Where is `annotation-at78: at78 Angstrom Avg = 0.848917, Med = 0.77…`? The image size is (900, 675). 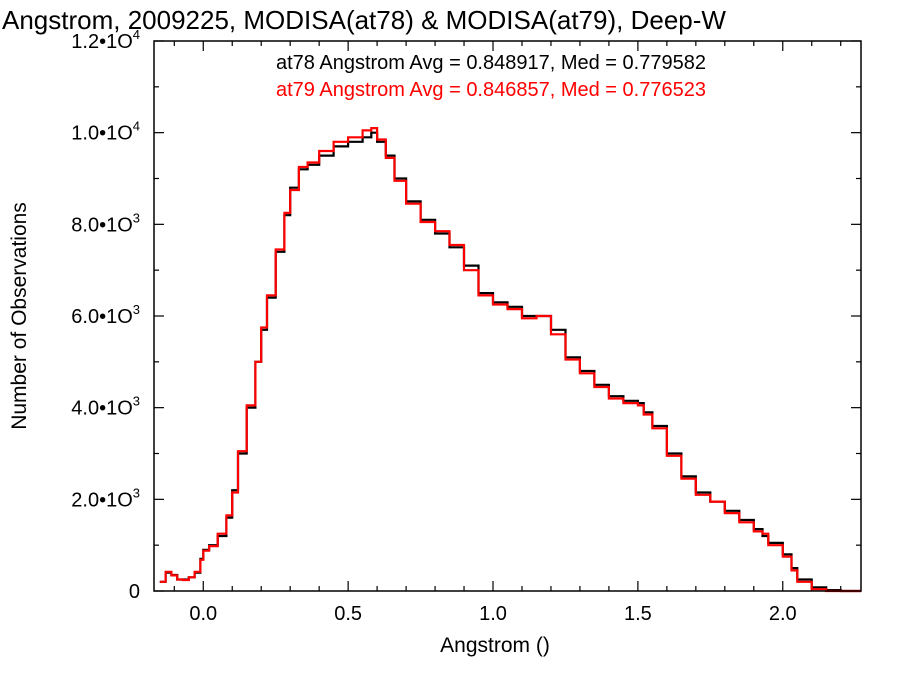
annotation-at78: at78 Angstrom Avg = 0.848917, Med = 0.77… is located at coordinates (491, 63).